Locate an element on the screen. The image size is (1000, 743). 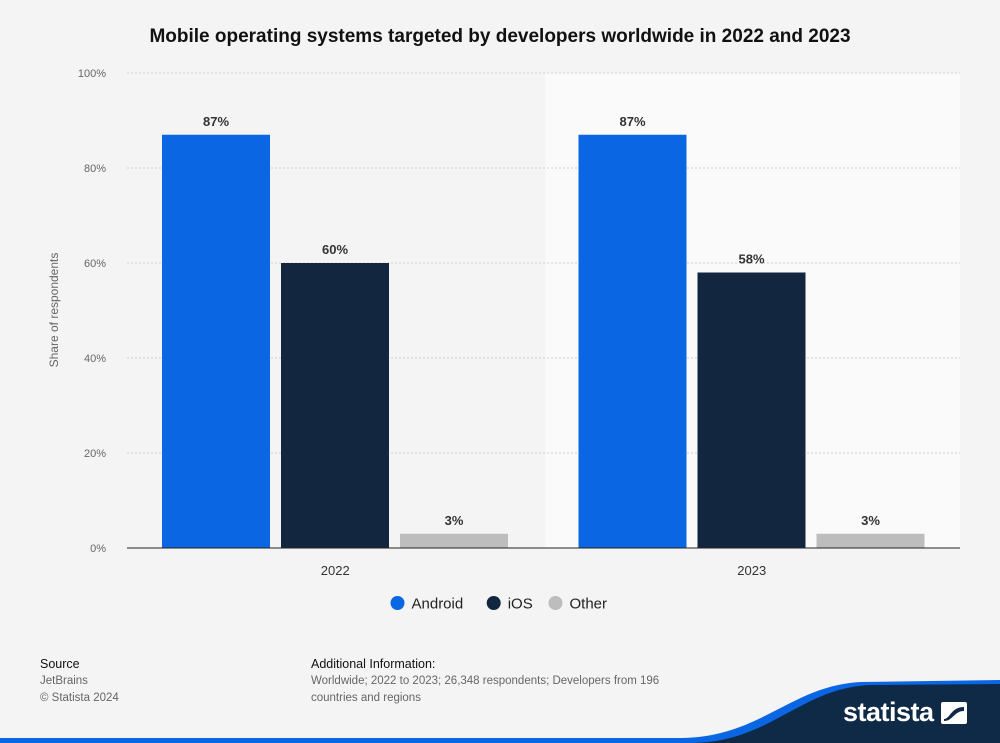
y-tick-label: 60% is located at coordinates (95, 264).